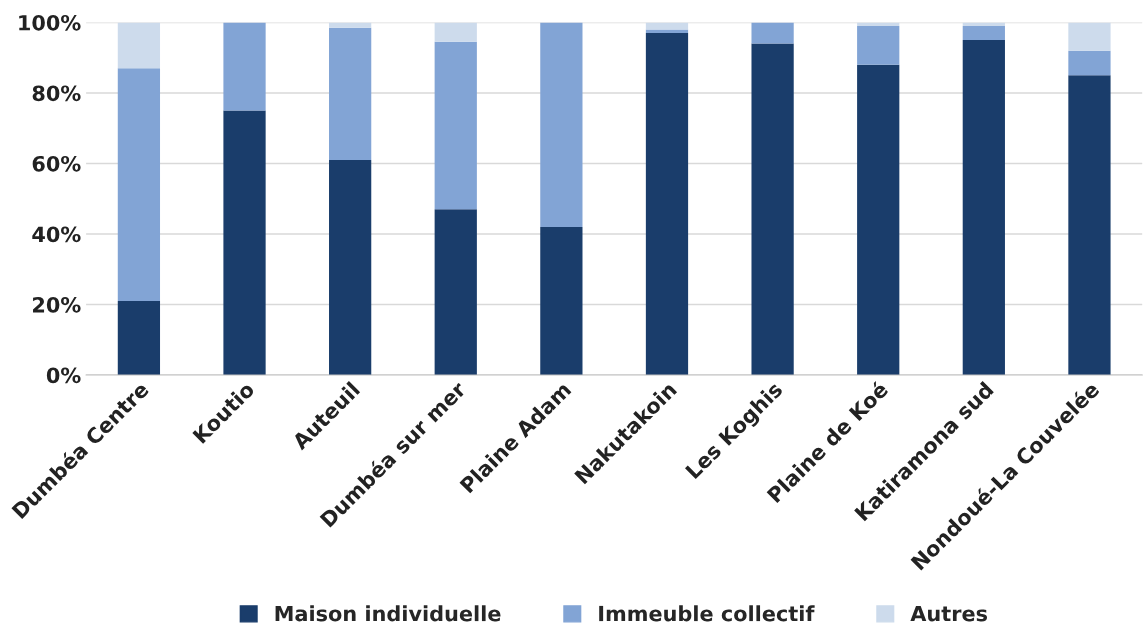 This screenshot has width=1148, height=641. I want to click on y-tick-label: 80%, so click(56, 93).